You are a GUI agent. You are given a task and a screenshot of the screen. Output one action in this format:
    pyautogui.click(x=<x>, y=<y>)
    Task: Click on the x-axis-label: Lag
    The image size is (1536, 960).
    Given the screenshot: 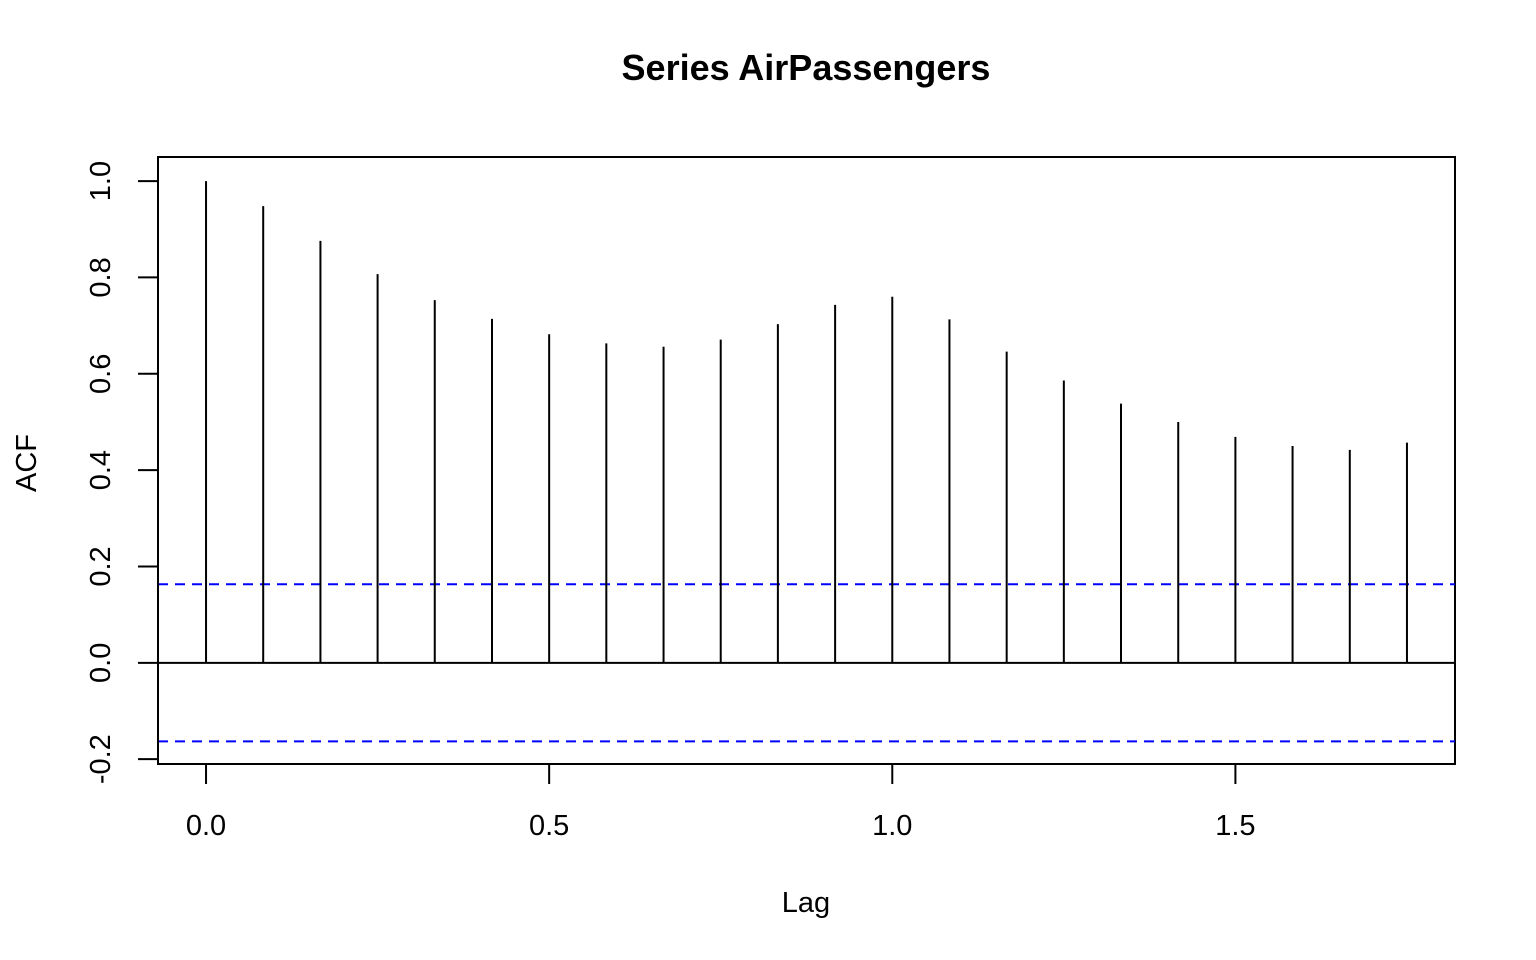 What is the action you would take?
    pyautogui.click(x=806, y=903)
    